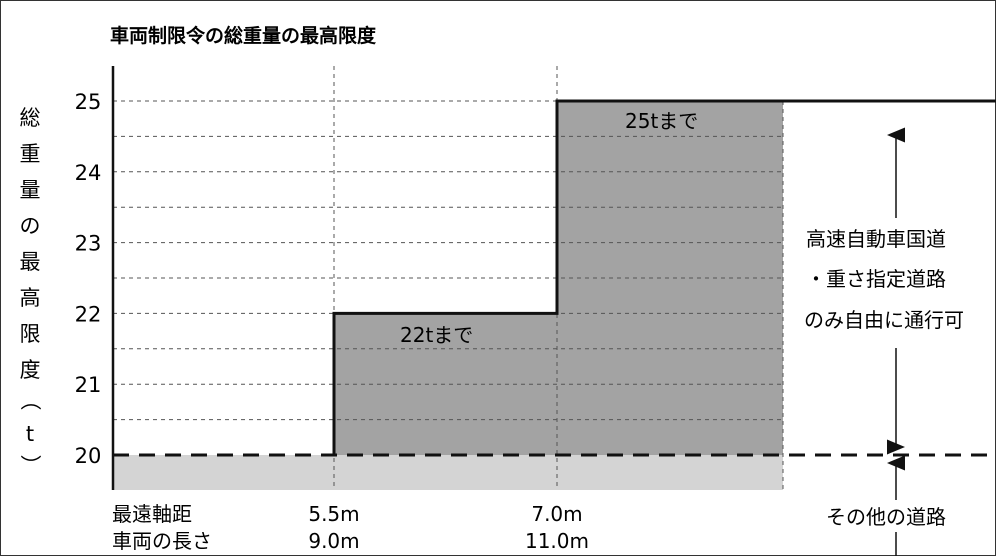 This screenshot has height=558, width=998. I want to click on ylabel-char: 最, so click(30, 262).